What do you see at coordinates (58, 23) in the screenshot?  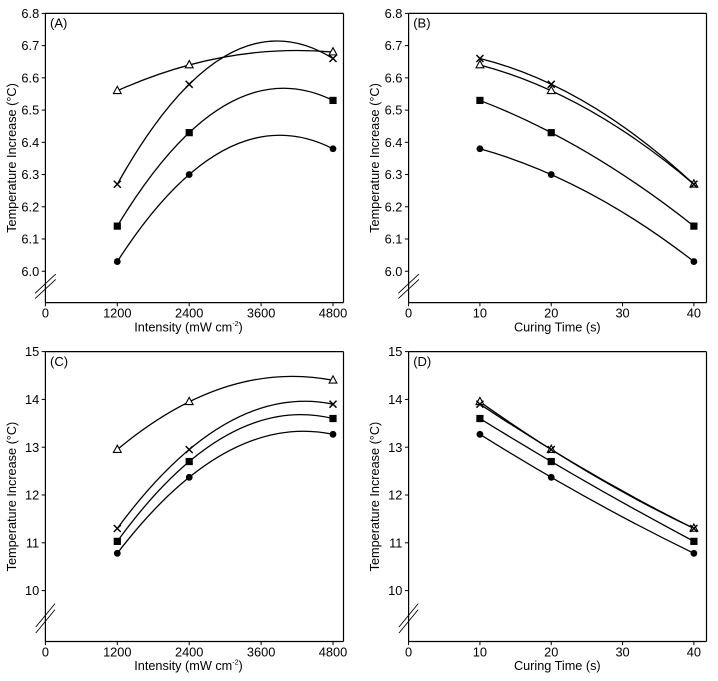 I see `svg-text: (A)` at bounding box center [58, 23].